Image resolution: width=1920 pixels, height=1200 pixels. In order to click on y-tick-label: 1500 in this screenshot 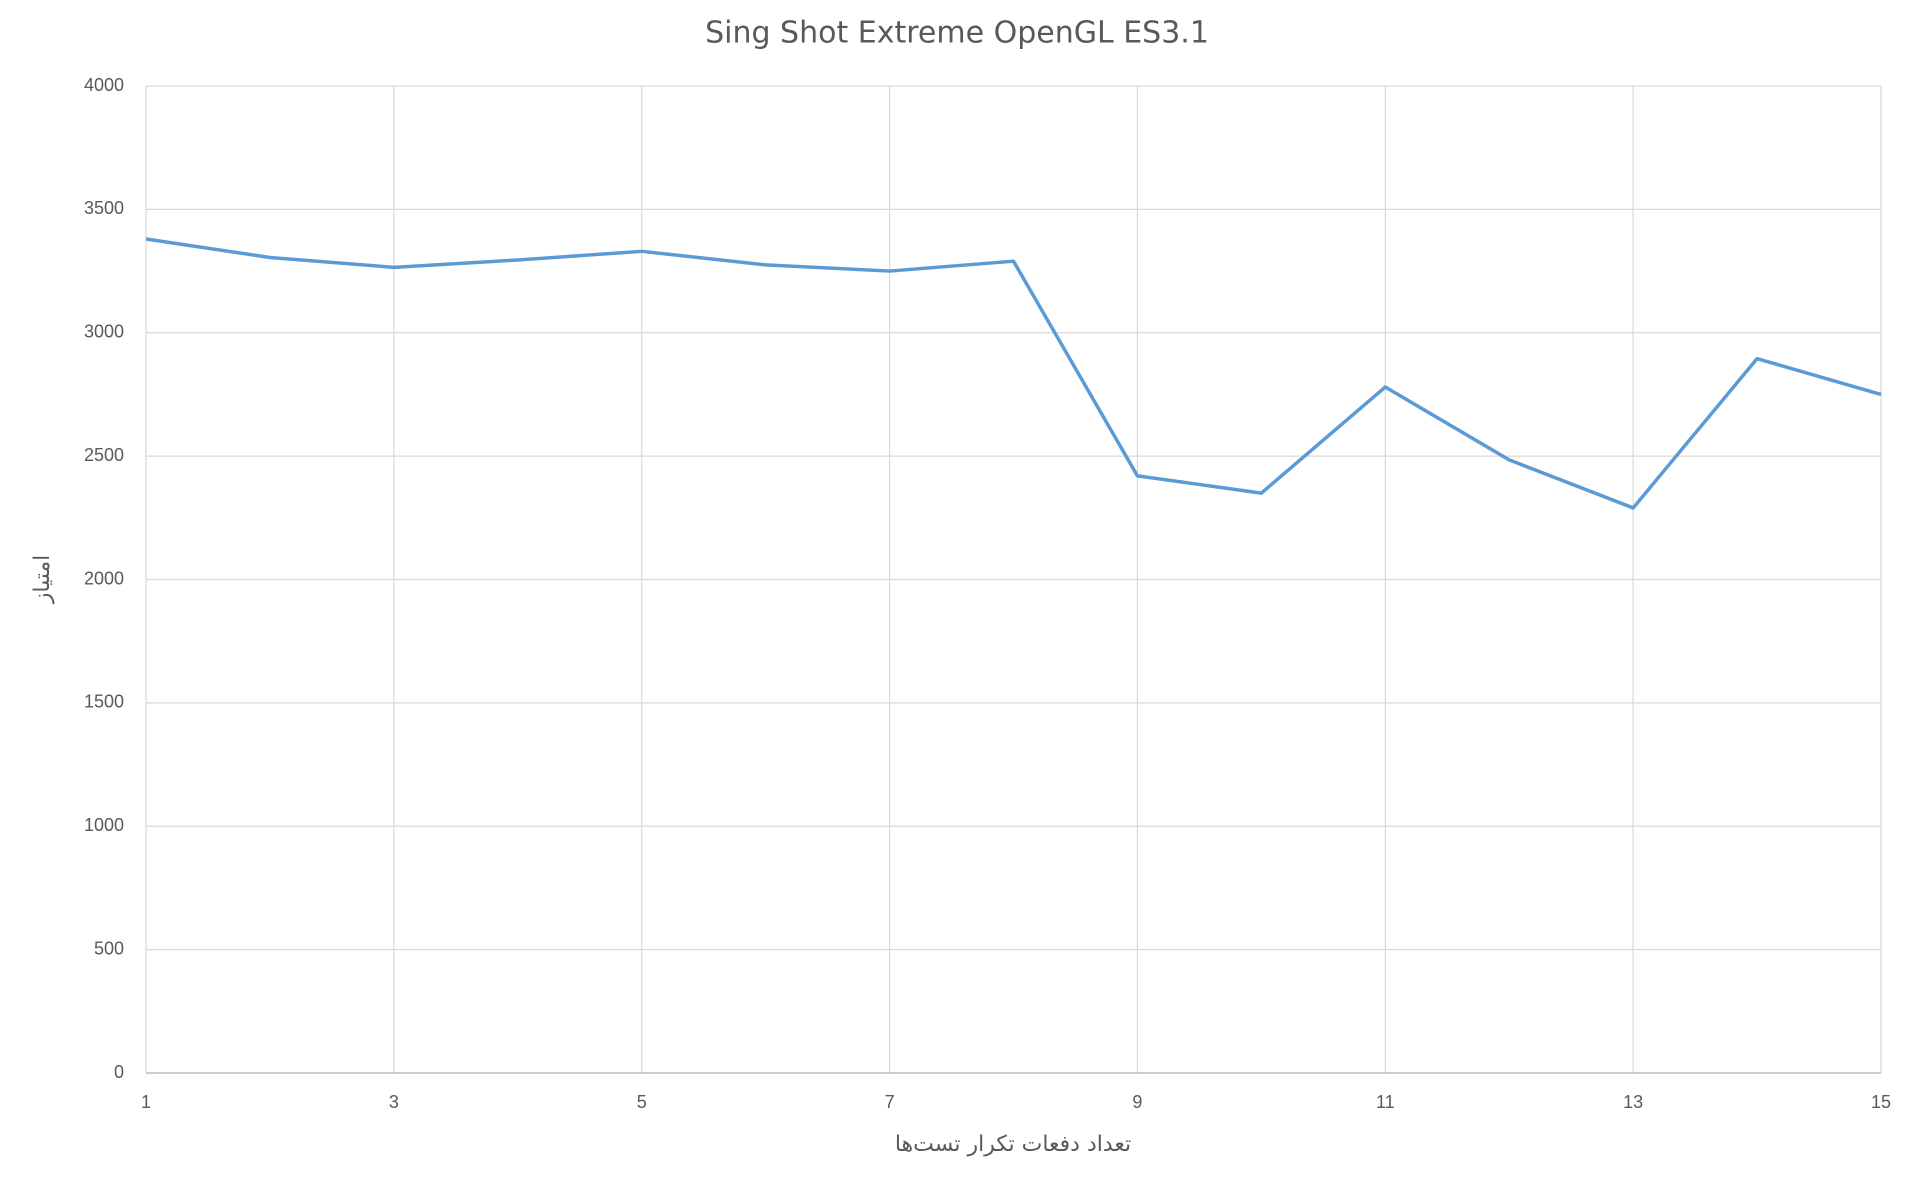, I will do `click(104, 702)`.